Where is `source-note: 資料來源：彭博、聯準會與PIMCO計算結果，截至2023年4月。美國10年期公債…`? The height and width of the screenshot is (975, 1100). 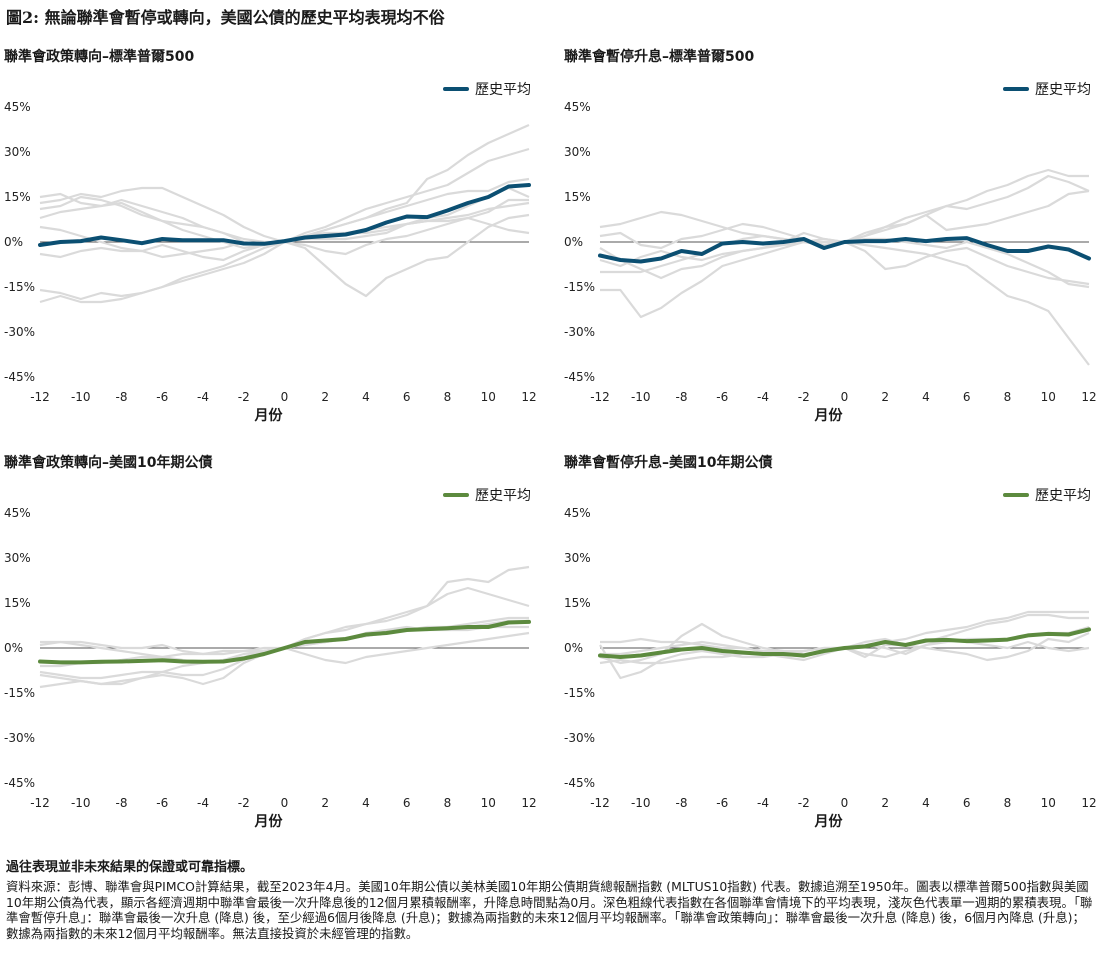
source-note: 資料來源：彭博、聯準會與PIMCO計算結果，截至2023年4月。美國10年期公債… is located at coordinates (549, 910).